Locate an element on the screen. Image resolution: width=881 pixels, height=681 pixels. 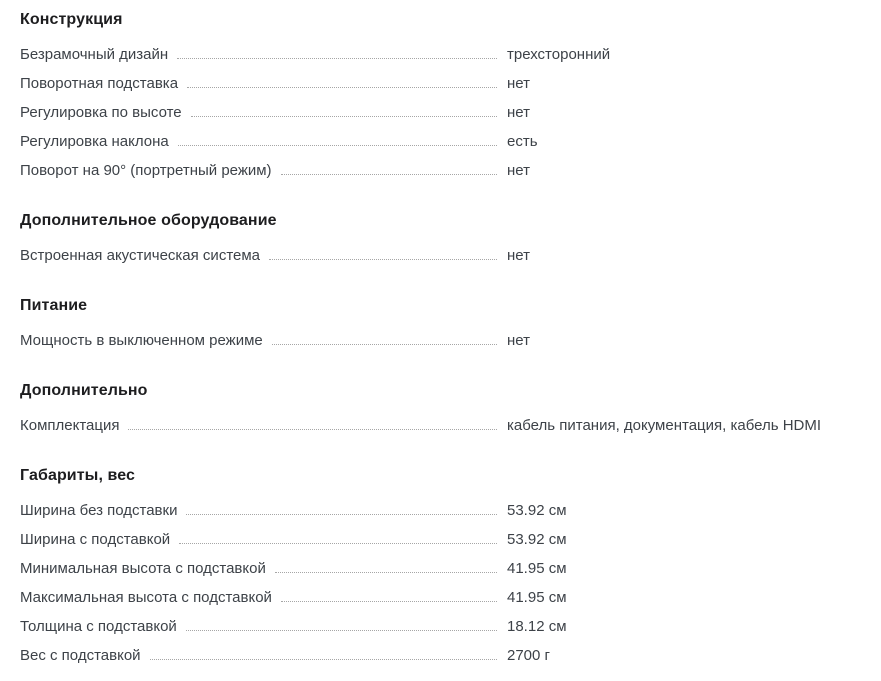
spec-row: Минимальная высота с подставкой 41.95 см is located at coordinates (440, 568).